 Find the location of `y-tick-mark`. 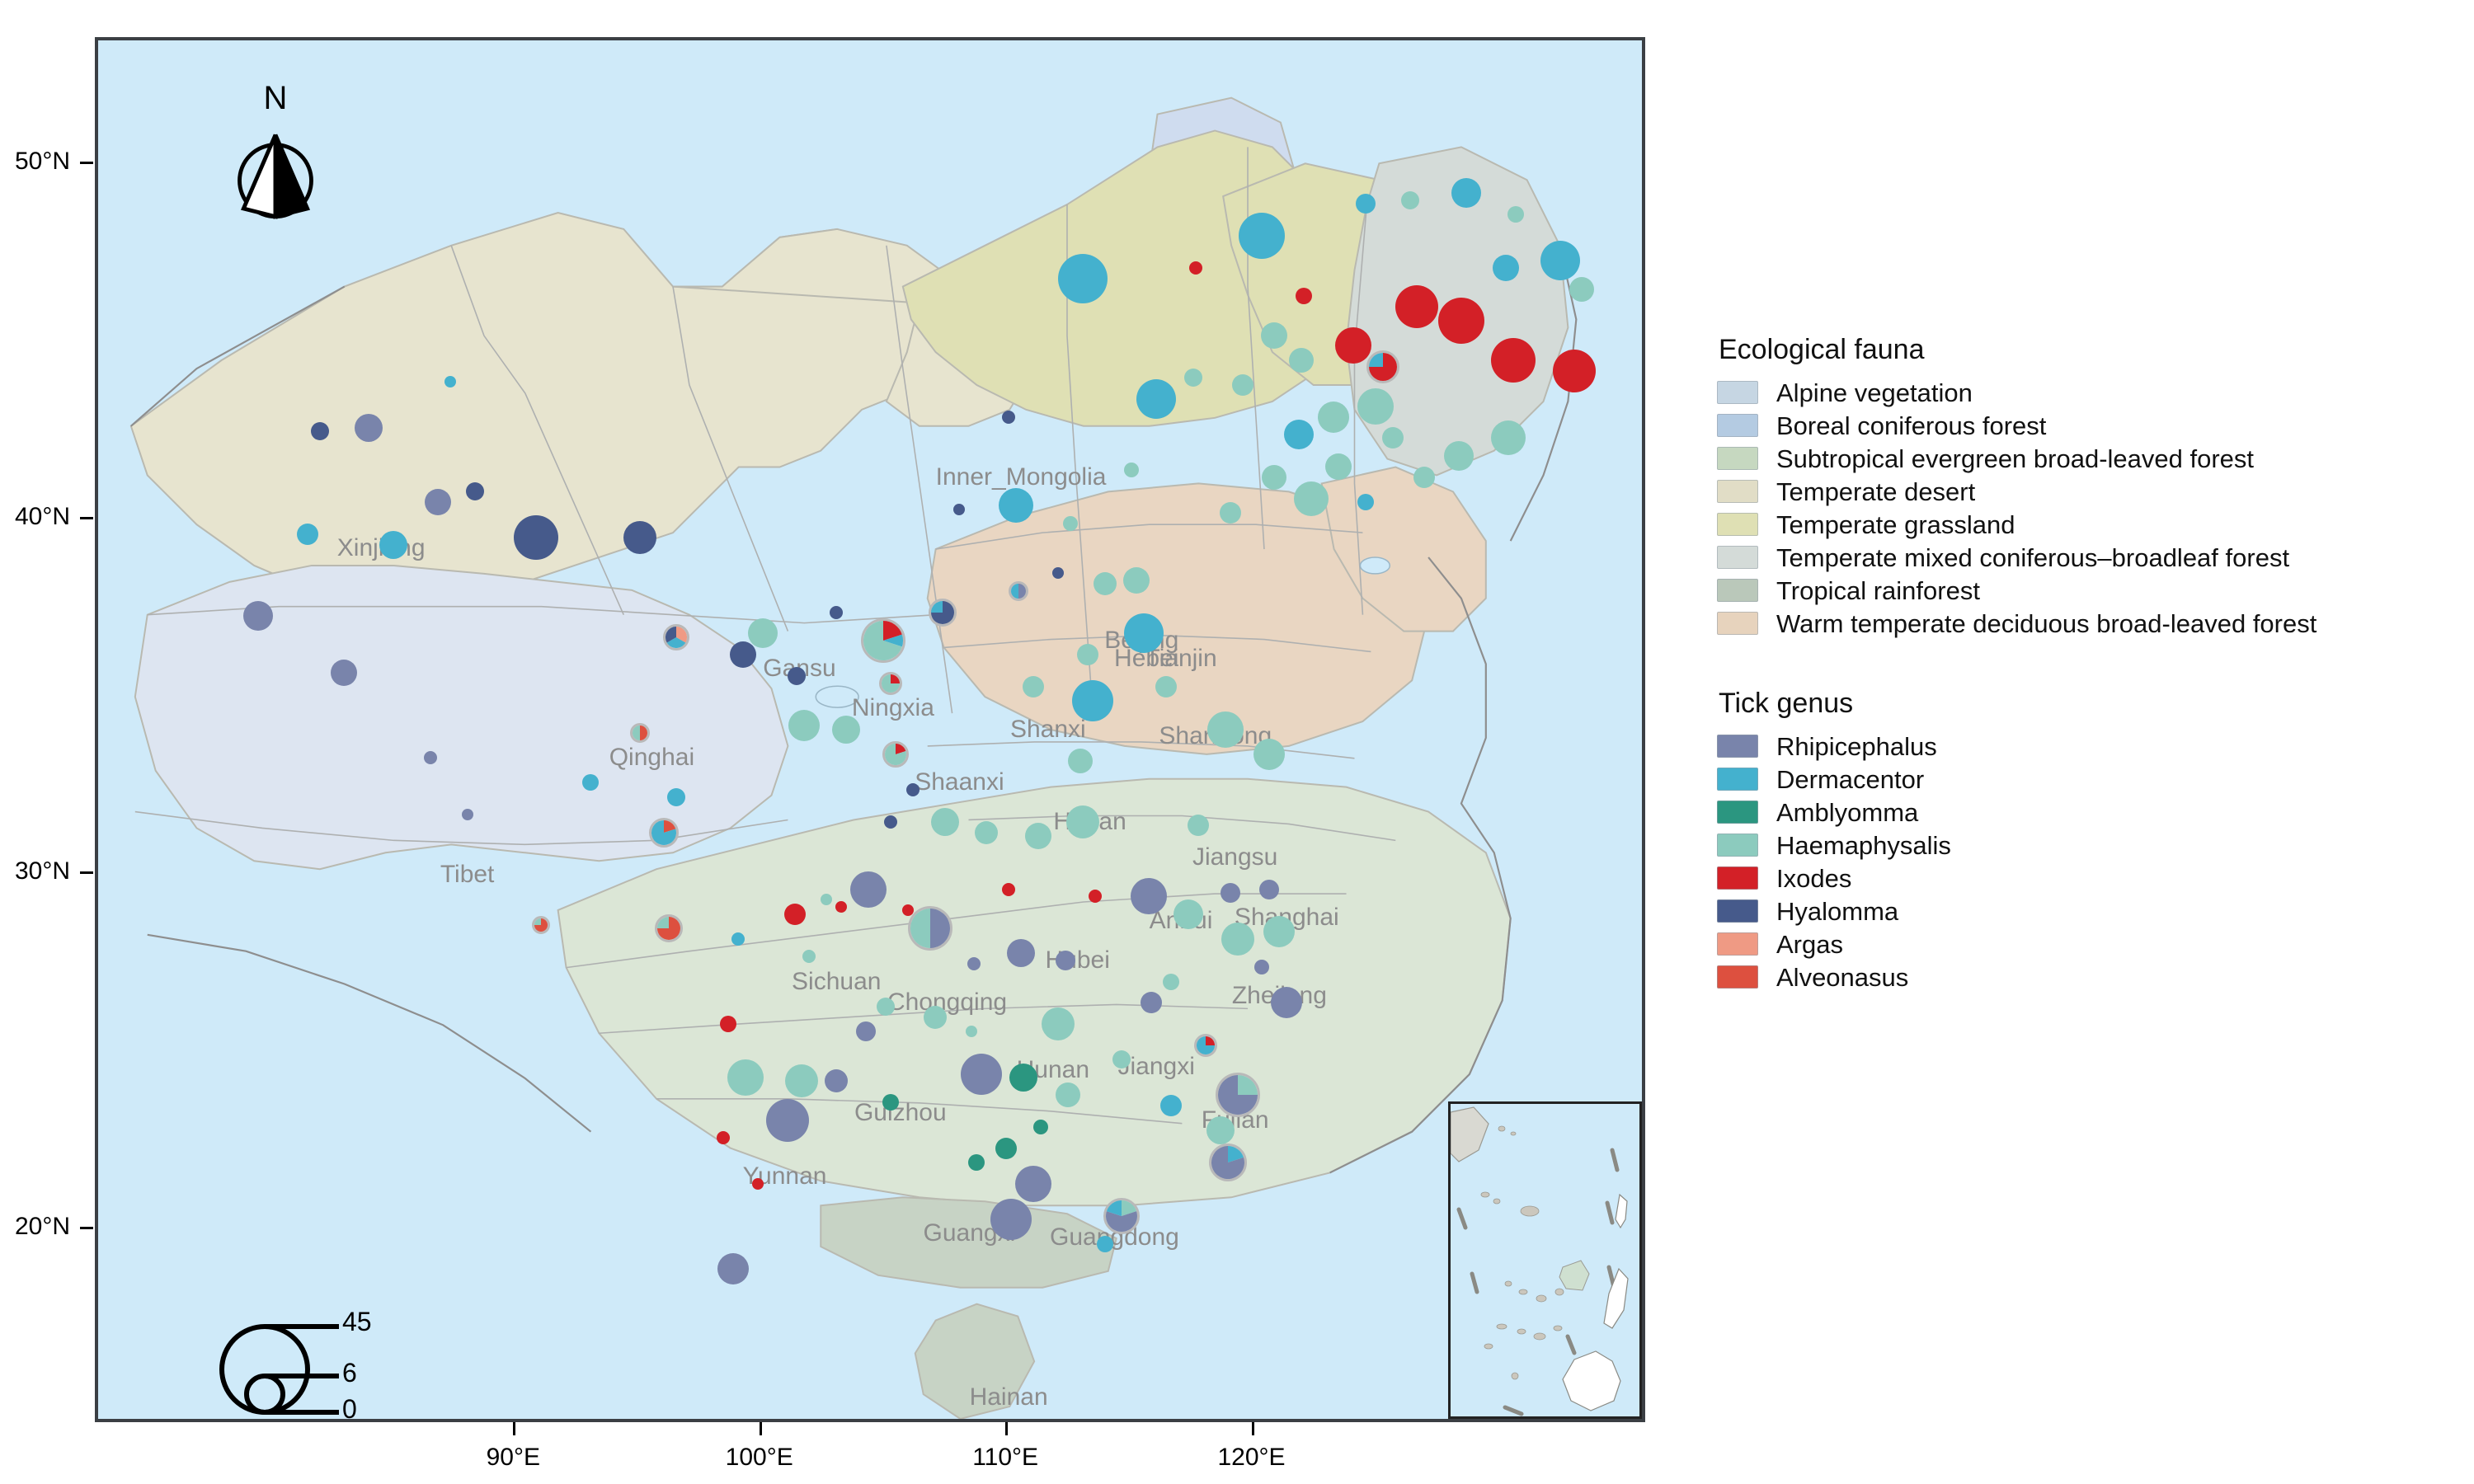

y-tick-mark is located at coordinates (86, 517).